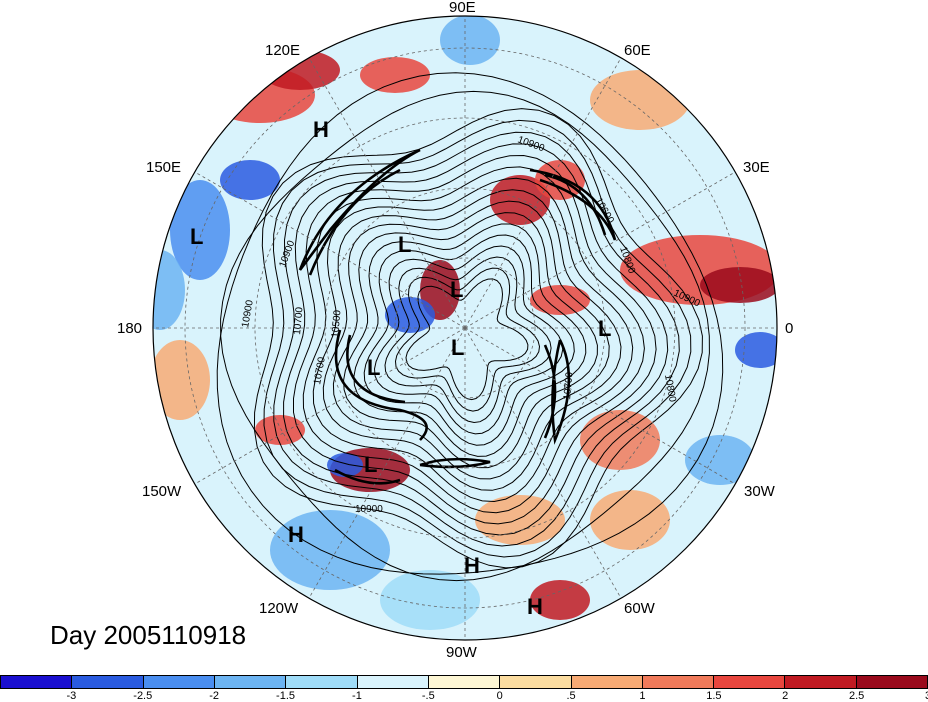  What do you see at coordinates (214, 696) in the screenshot?
I see `colorbar-tick: -2` at bounding box center [214, 696].